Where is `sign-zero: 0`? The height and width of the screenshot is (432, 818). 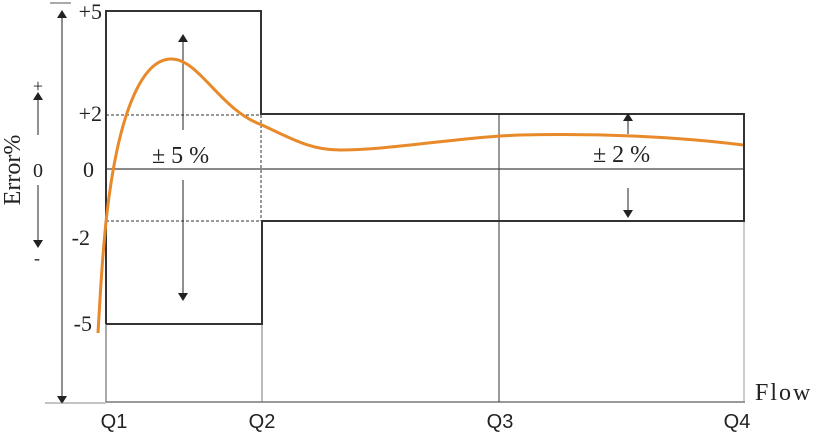 sign-zero: 0 is located at coordinates (38, 171).